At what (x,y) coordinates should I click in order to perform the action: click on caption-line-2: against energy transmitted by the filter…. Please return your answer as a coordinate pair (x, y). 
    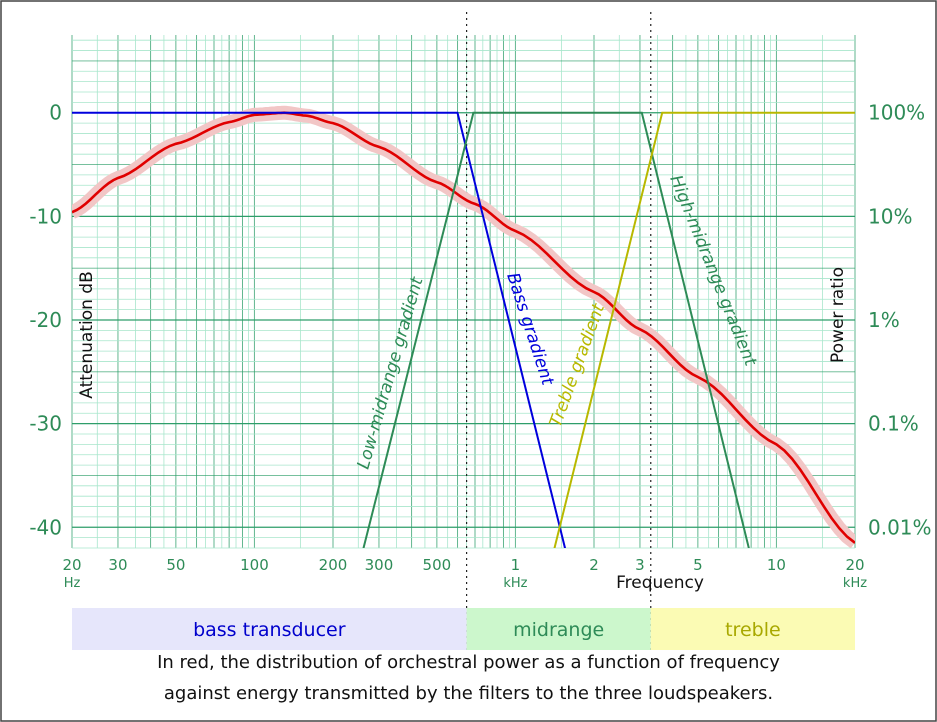
    Looking at the image, I should click on (468, 693).